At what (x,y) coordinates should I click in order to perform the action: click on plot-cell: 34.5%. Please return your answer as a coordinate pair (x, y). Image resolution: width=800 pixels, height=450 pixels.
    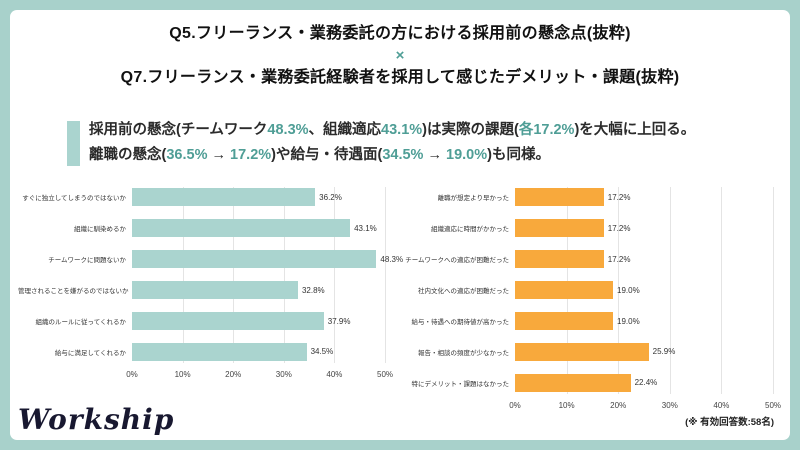
    Looking at the image, I should click on (258, 351).